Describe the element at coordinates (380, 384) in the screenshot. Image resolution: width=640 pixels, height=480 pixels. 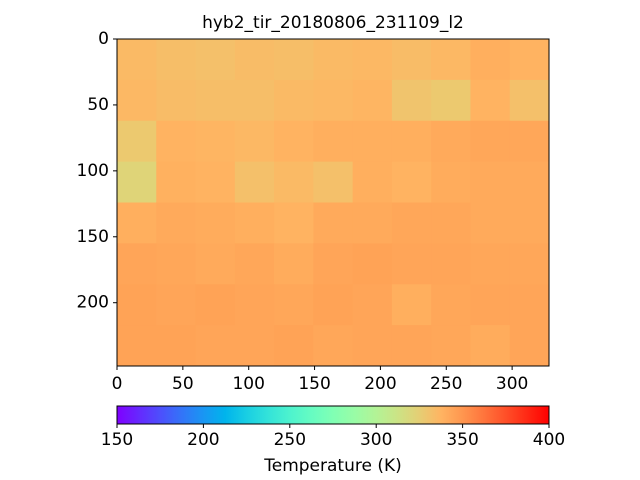
I see `x-tick-label: 200` at that location.